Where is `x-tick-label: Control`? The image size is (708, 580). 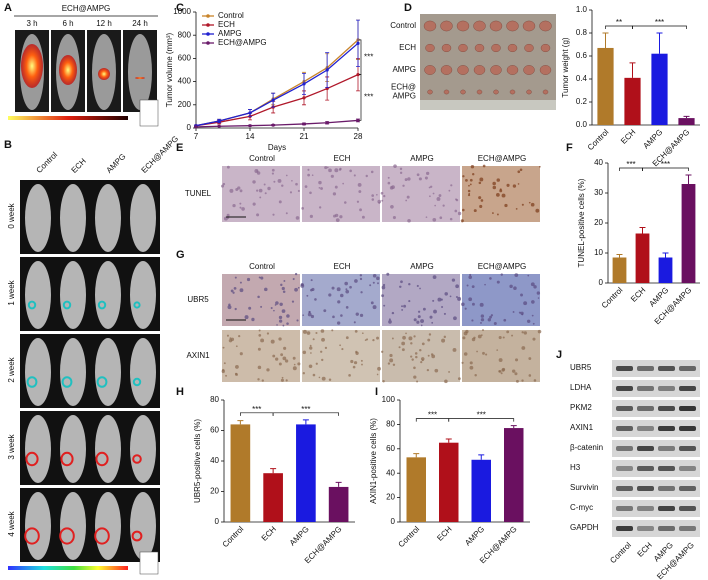 x-tick-label: Control is located at coordinates (409, 536).